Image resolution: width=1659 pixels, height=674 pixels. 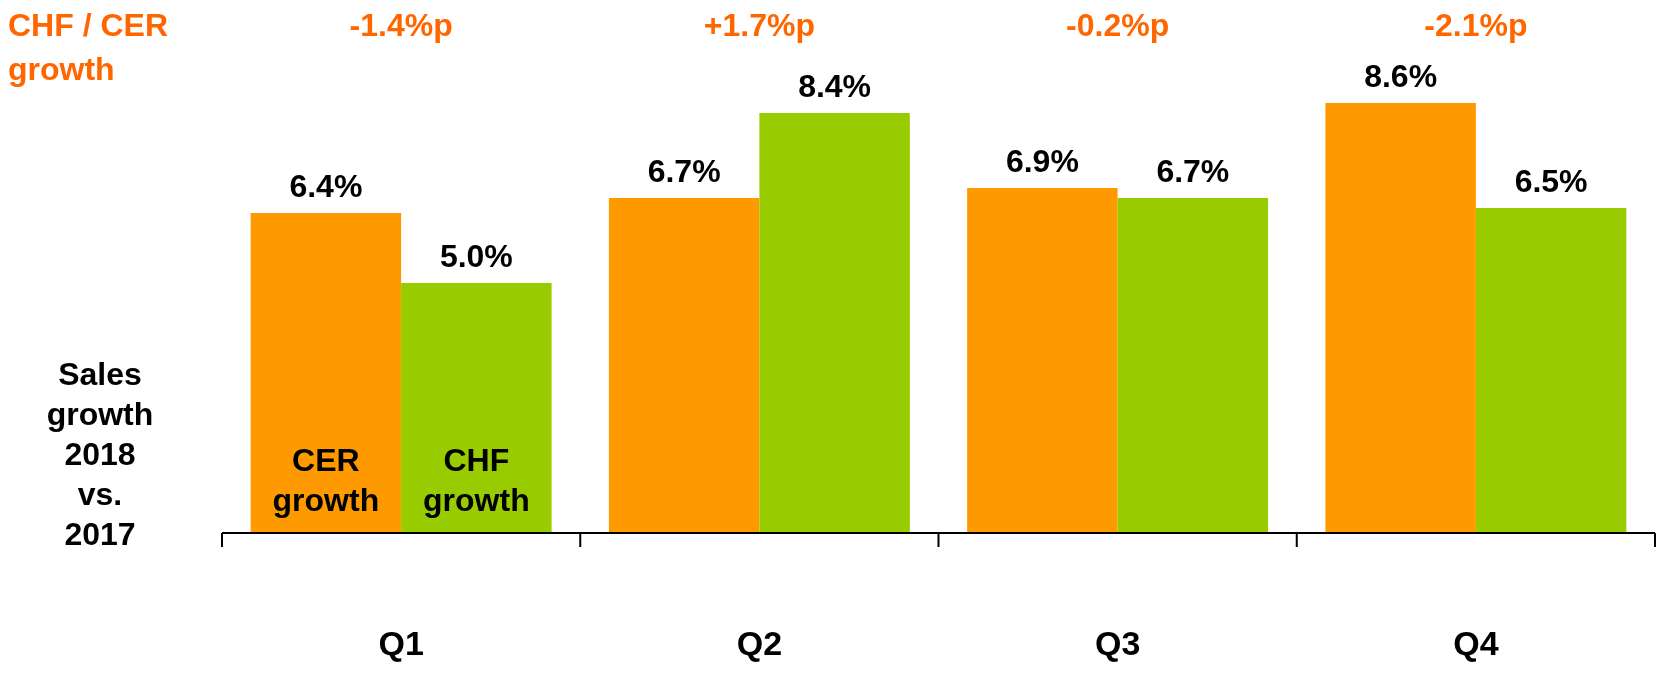 What do you see at coordinates (1401, 76) in the screenshot?
I see `data-label: 8.6%` at bounding box center [1401, 76].